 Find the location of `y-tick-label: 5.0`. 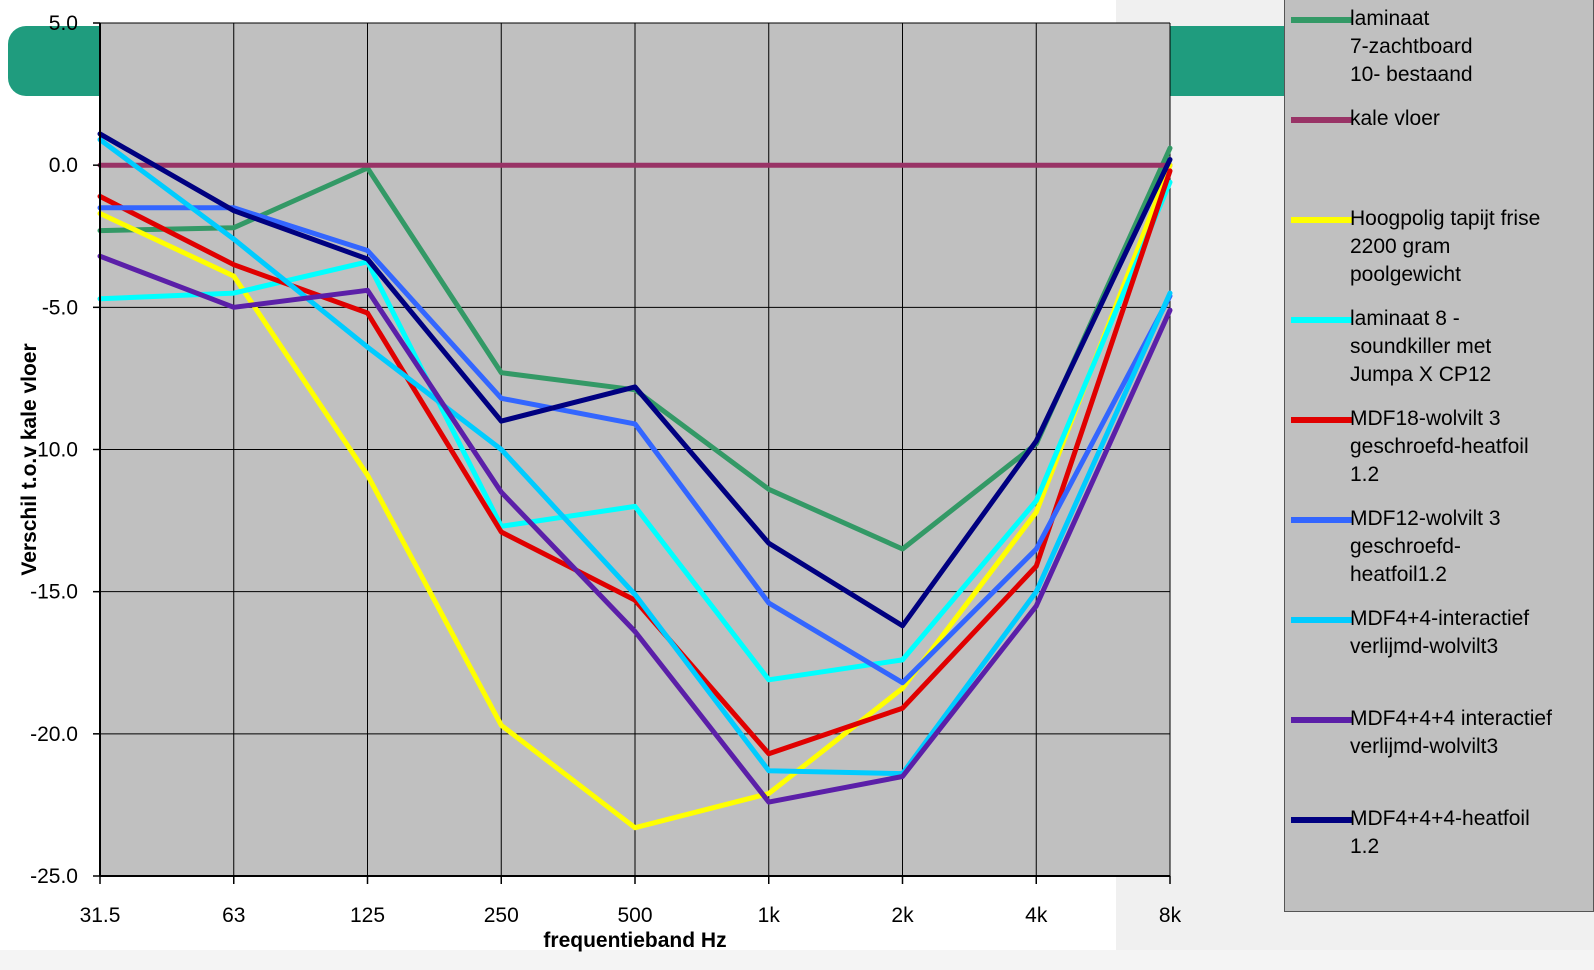

y-tick-label: 5.0 is located at coordinates (63, 23).